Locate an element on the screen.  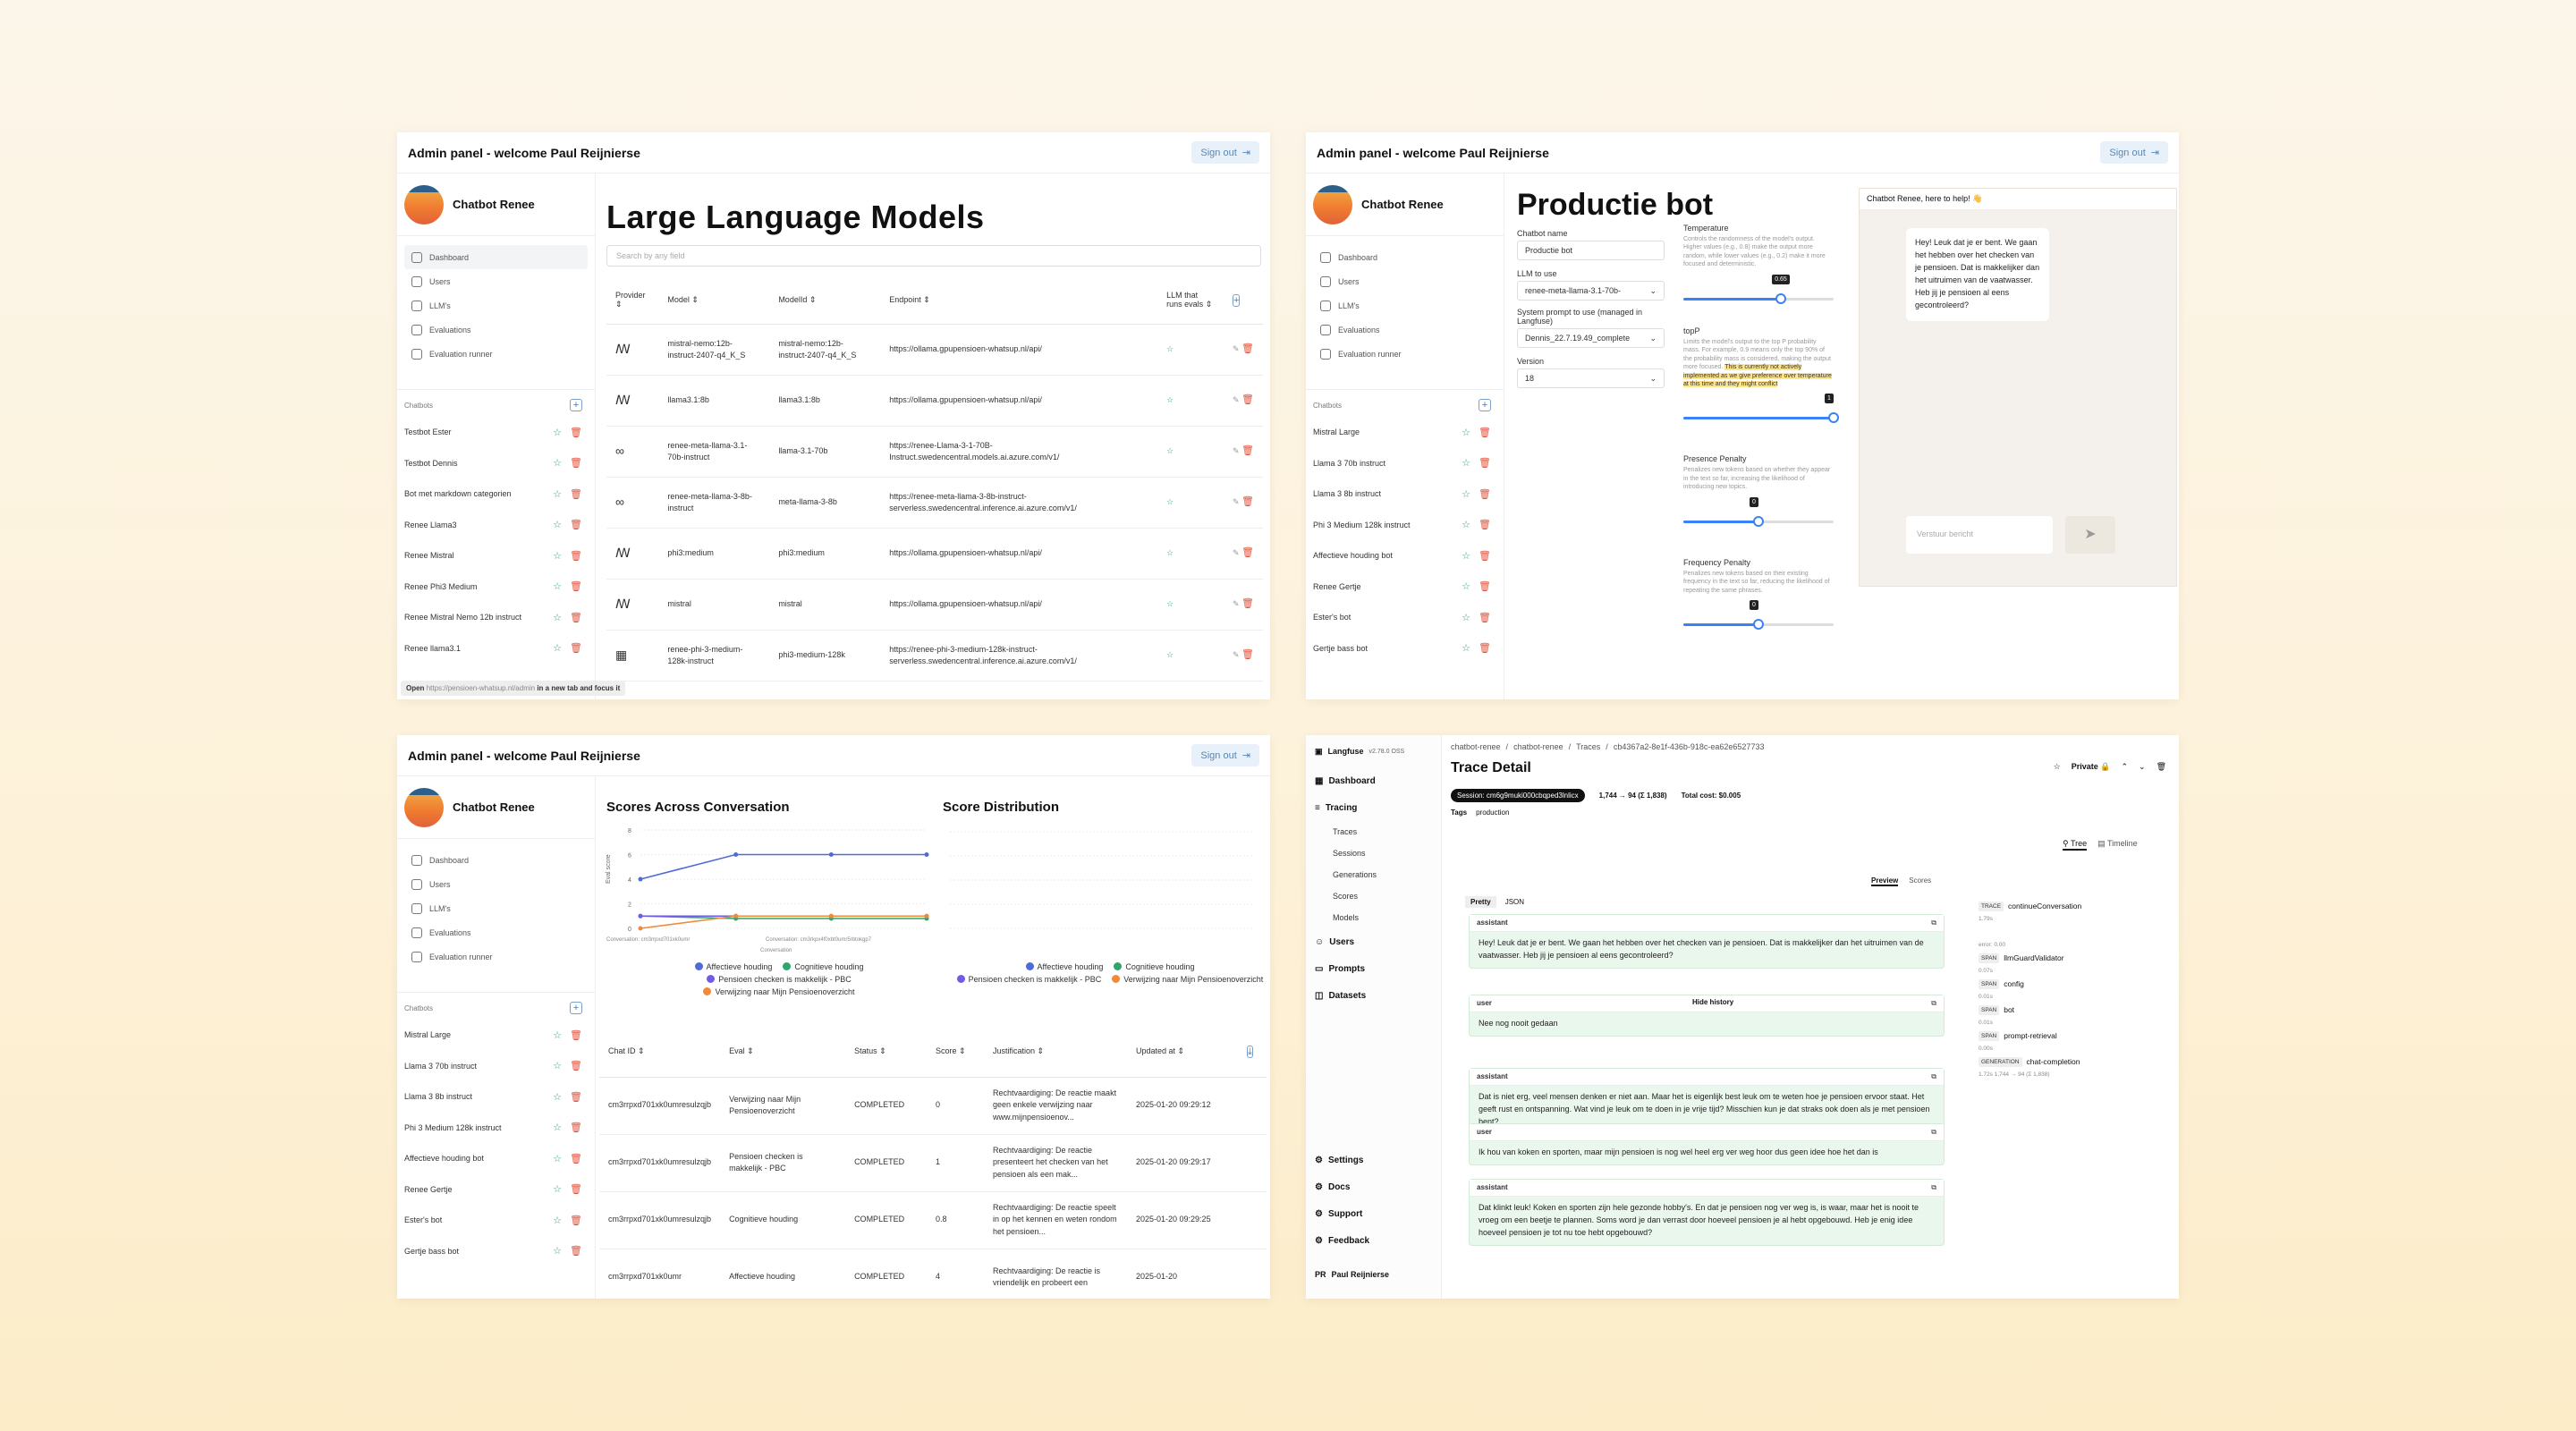
langfuse-nav-2: ☺ Users is located at coordinates (1335, 942).